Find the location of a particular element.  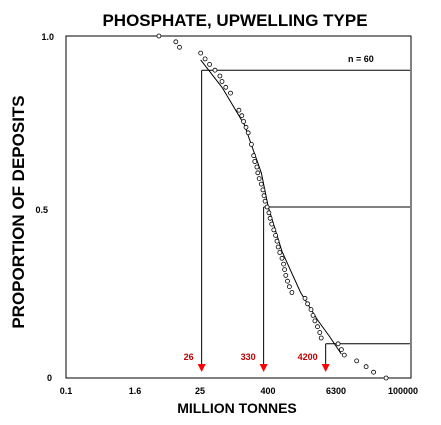

percentile-markers: 26 330 4200 is located at coordinates (257, 362).